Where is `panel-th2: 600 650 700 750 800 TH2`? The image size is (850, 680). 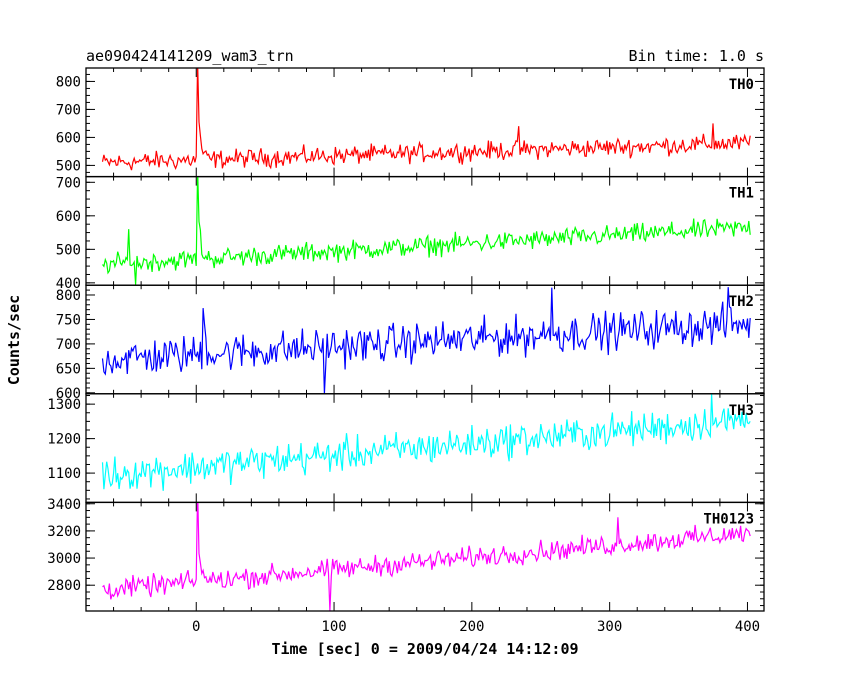
panel-th2: 600 650 700 750 800 TH2 is located at coordinates (410, 343).